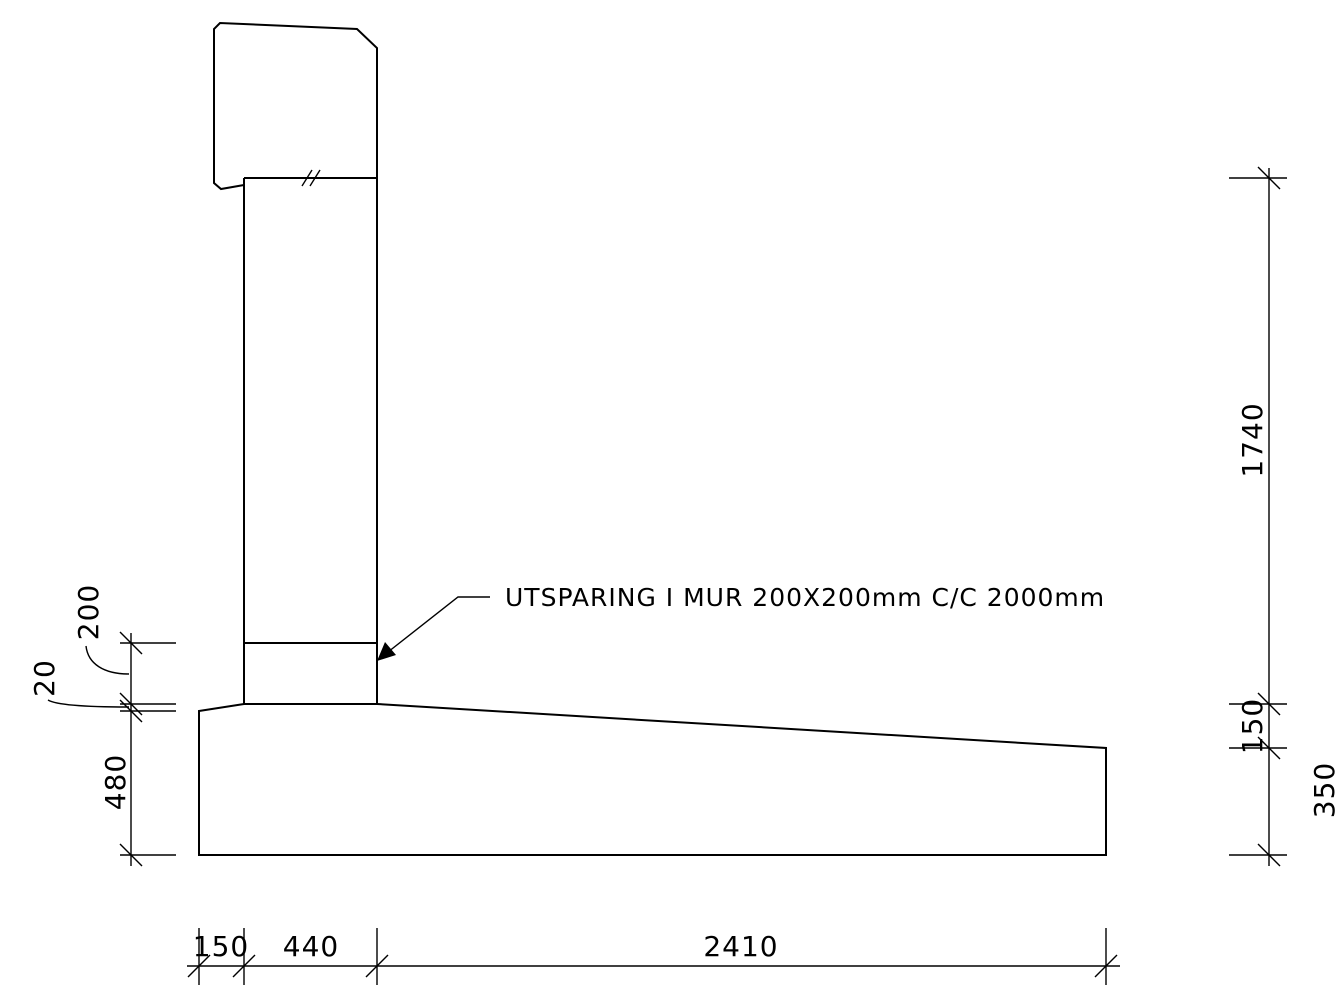 The width and height of the screenshot is (1337, 990). Describe the element at coordinates (295, 106) in the screenshot. I see `wall-coping-outline` at that location.